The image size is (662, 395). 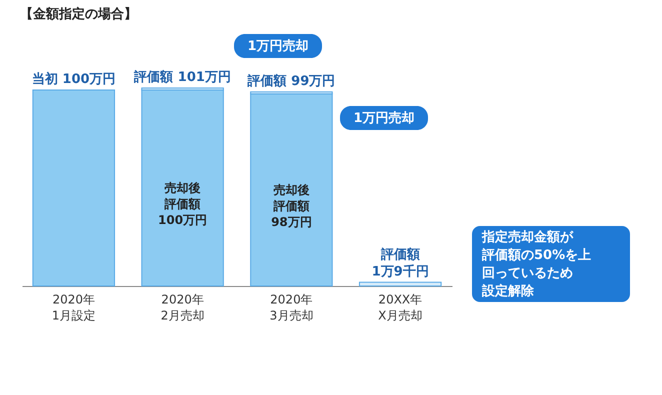 I want to click on text: 指定売却金額が評価額の50%を上回っているため設定解除, so click(x=536, y=264).